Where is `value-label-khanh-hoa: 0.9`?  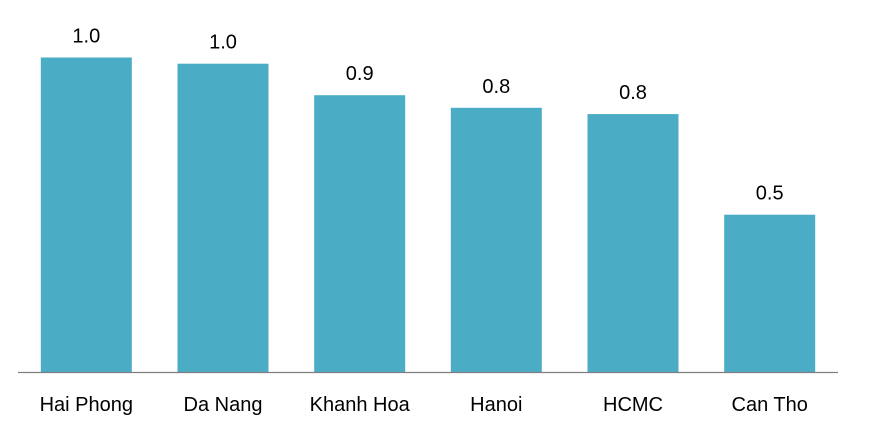
value-label-khanh-hoa: 0.9 is located at coordinates (360, 74).